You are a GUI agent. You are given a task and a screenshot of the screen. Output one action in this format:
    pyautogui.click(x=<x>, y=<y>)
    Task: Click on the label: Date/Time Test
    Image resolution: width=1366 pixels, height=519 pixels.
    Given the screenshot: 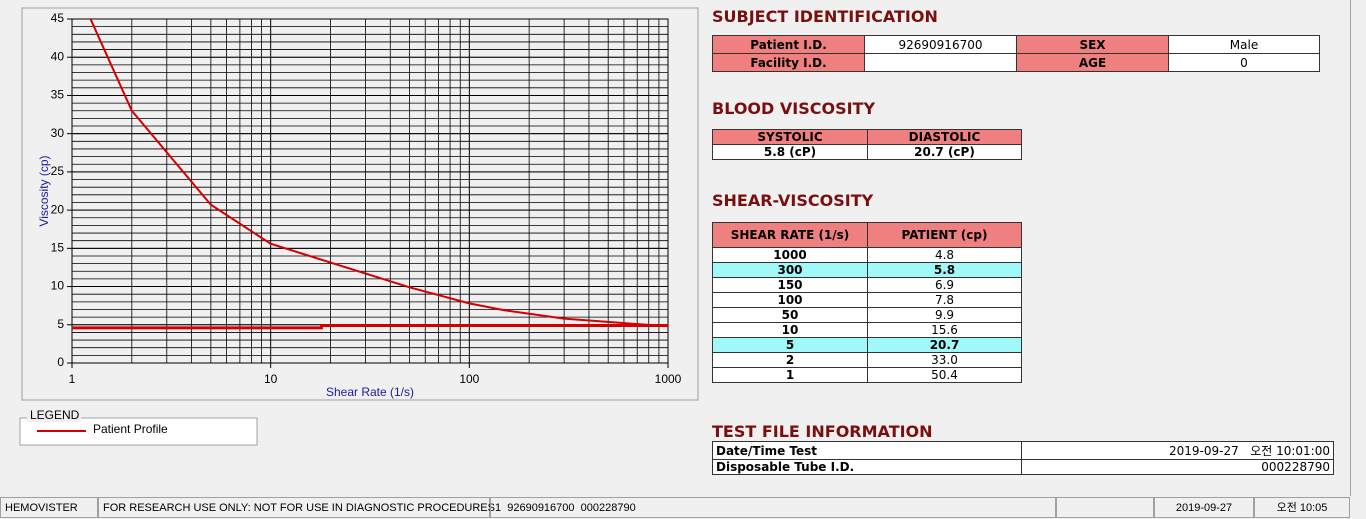 What is the action you would take?
    pyautogui.click(x=867, y=450)
    